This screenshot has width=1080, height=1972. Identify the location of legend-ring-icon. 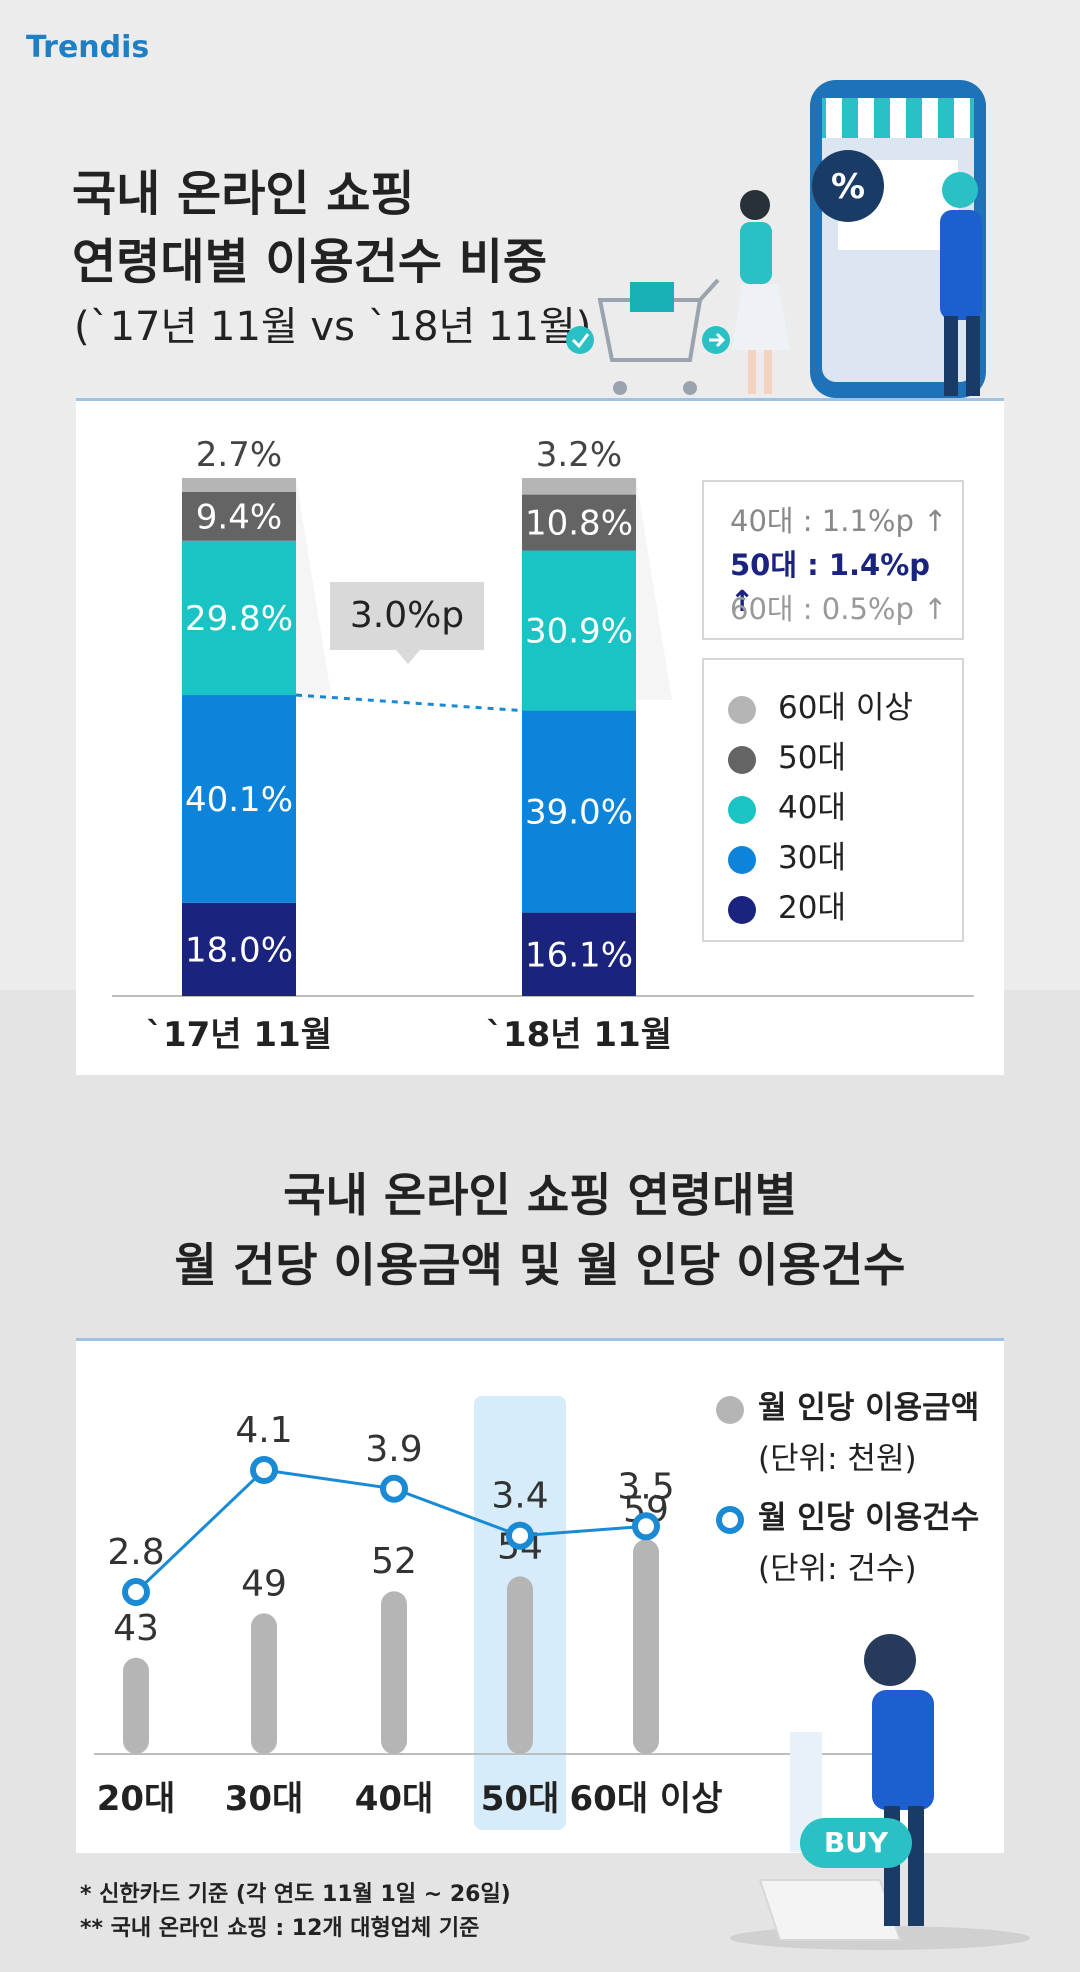
(730, 1519).